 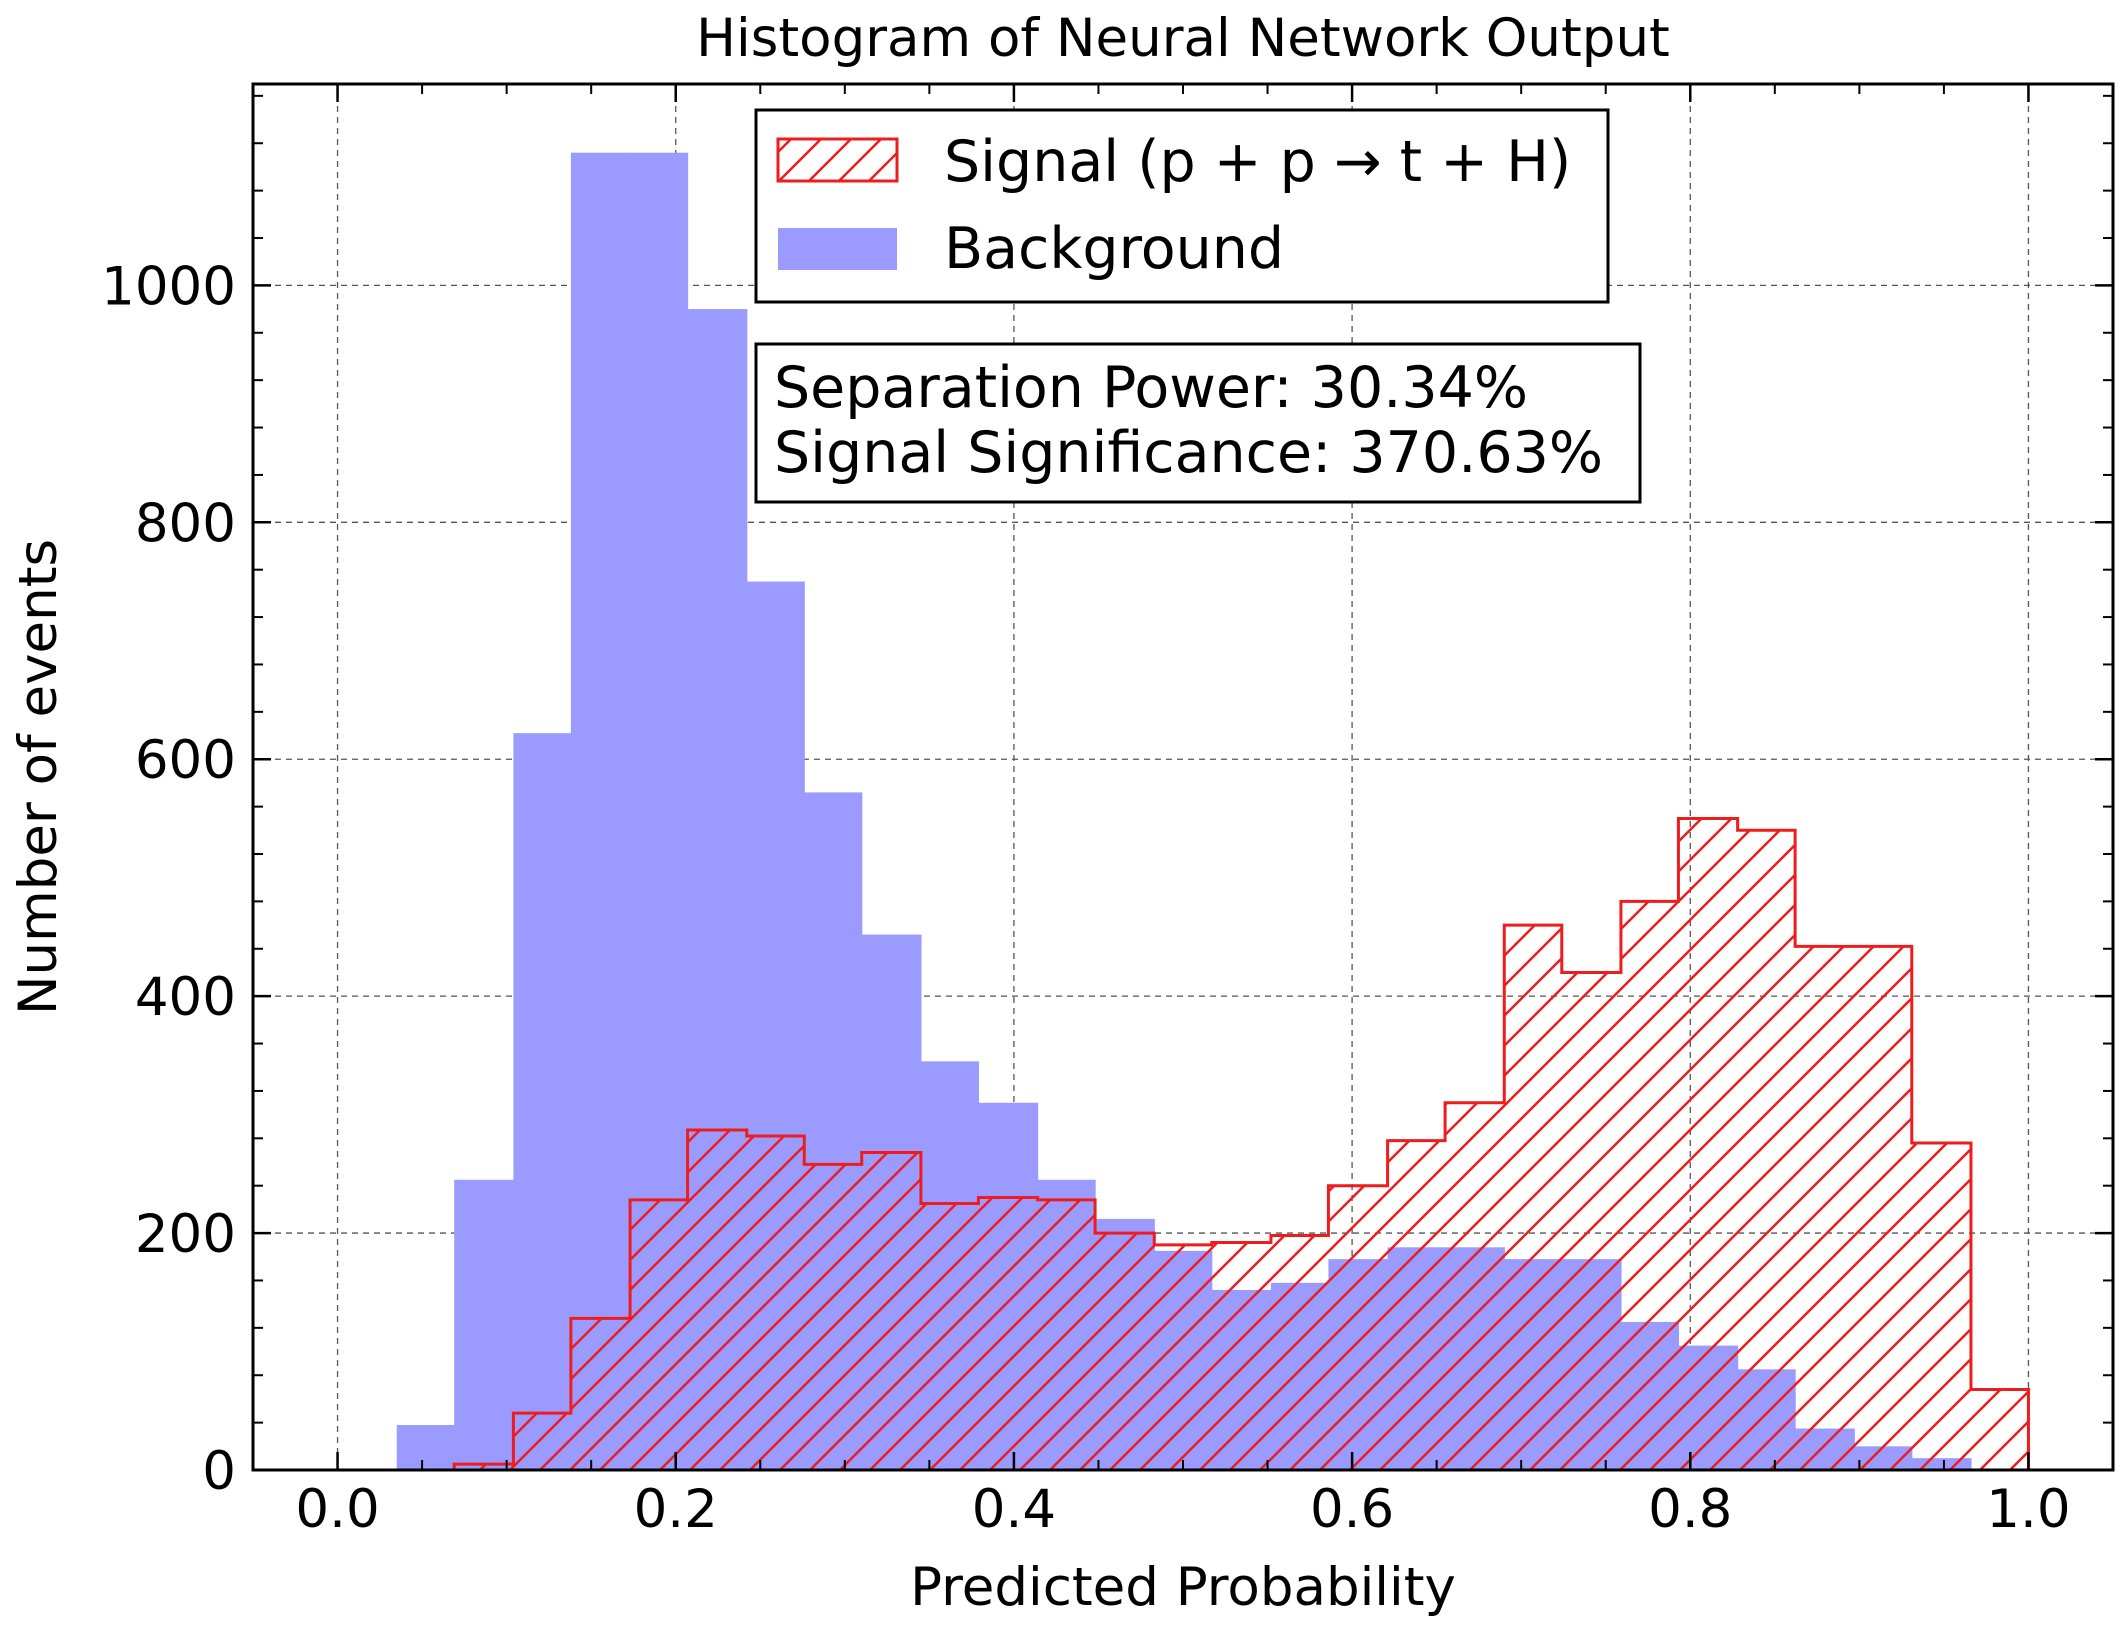 What do you see at coordinates (38, 777) in the screenshot?
I see `y-axis-label: Number of events` at bounding box center [38, 777].